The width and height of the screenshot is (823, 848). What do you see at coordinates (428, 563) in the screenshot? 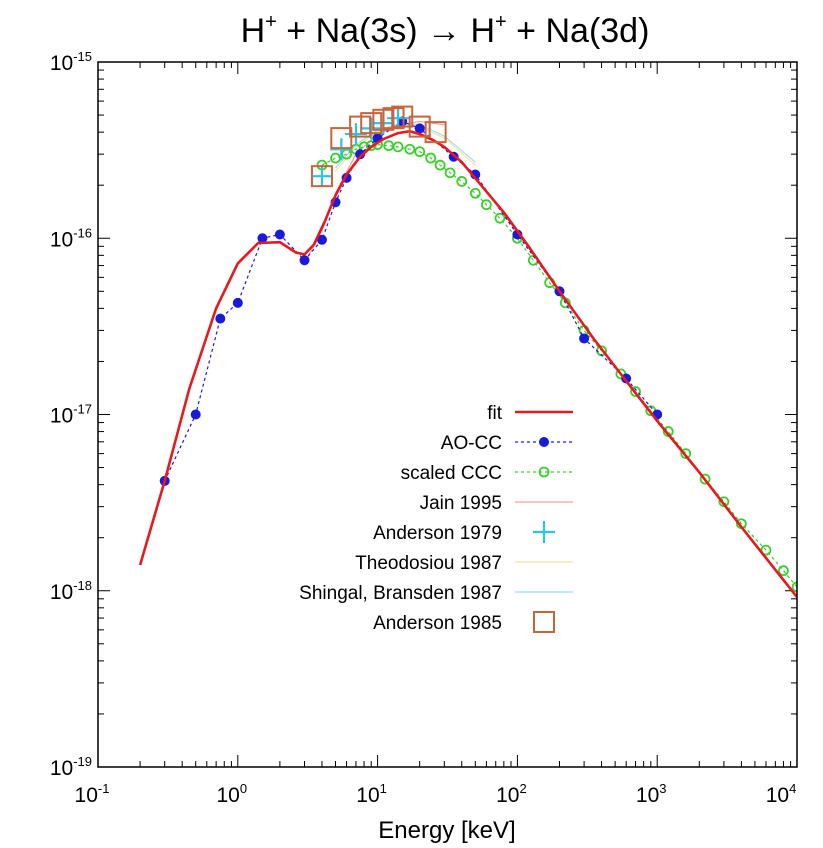
I see `legend-label: Theodosiou 1987` at bounding box center [428, 563].